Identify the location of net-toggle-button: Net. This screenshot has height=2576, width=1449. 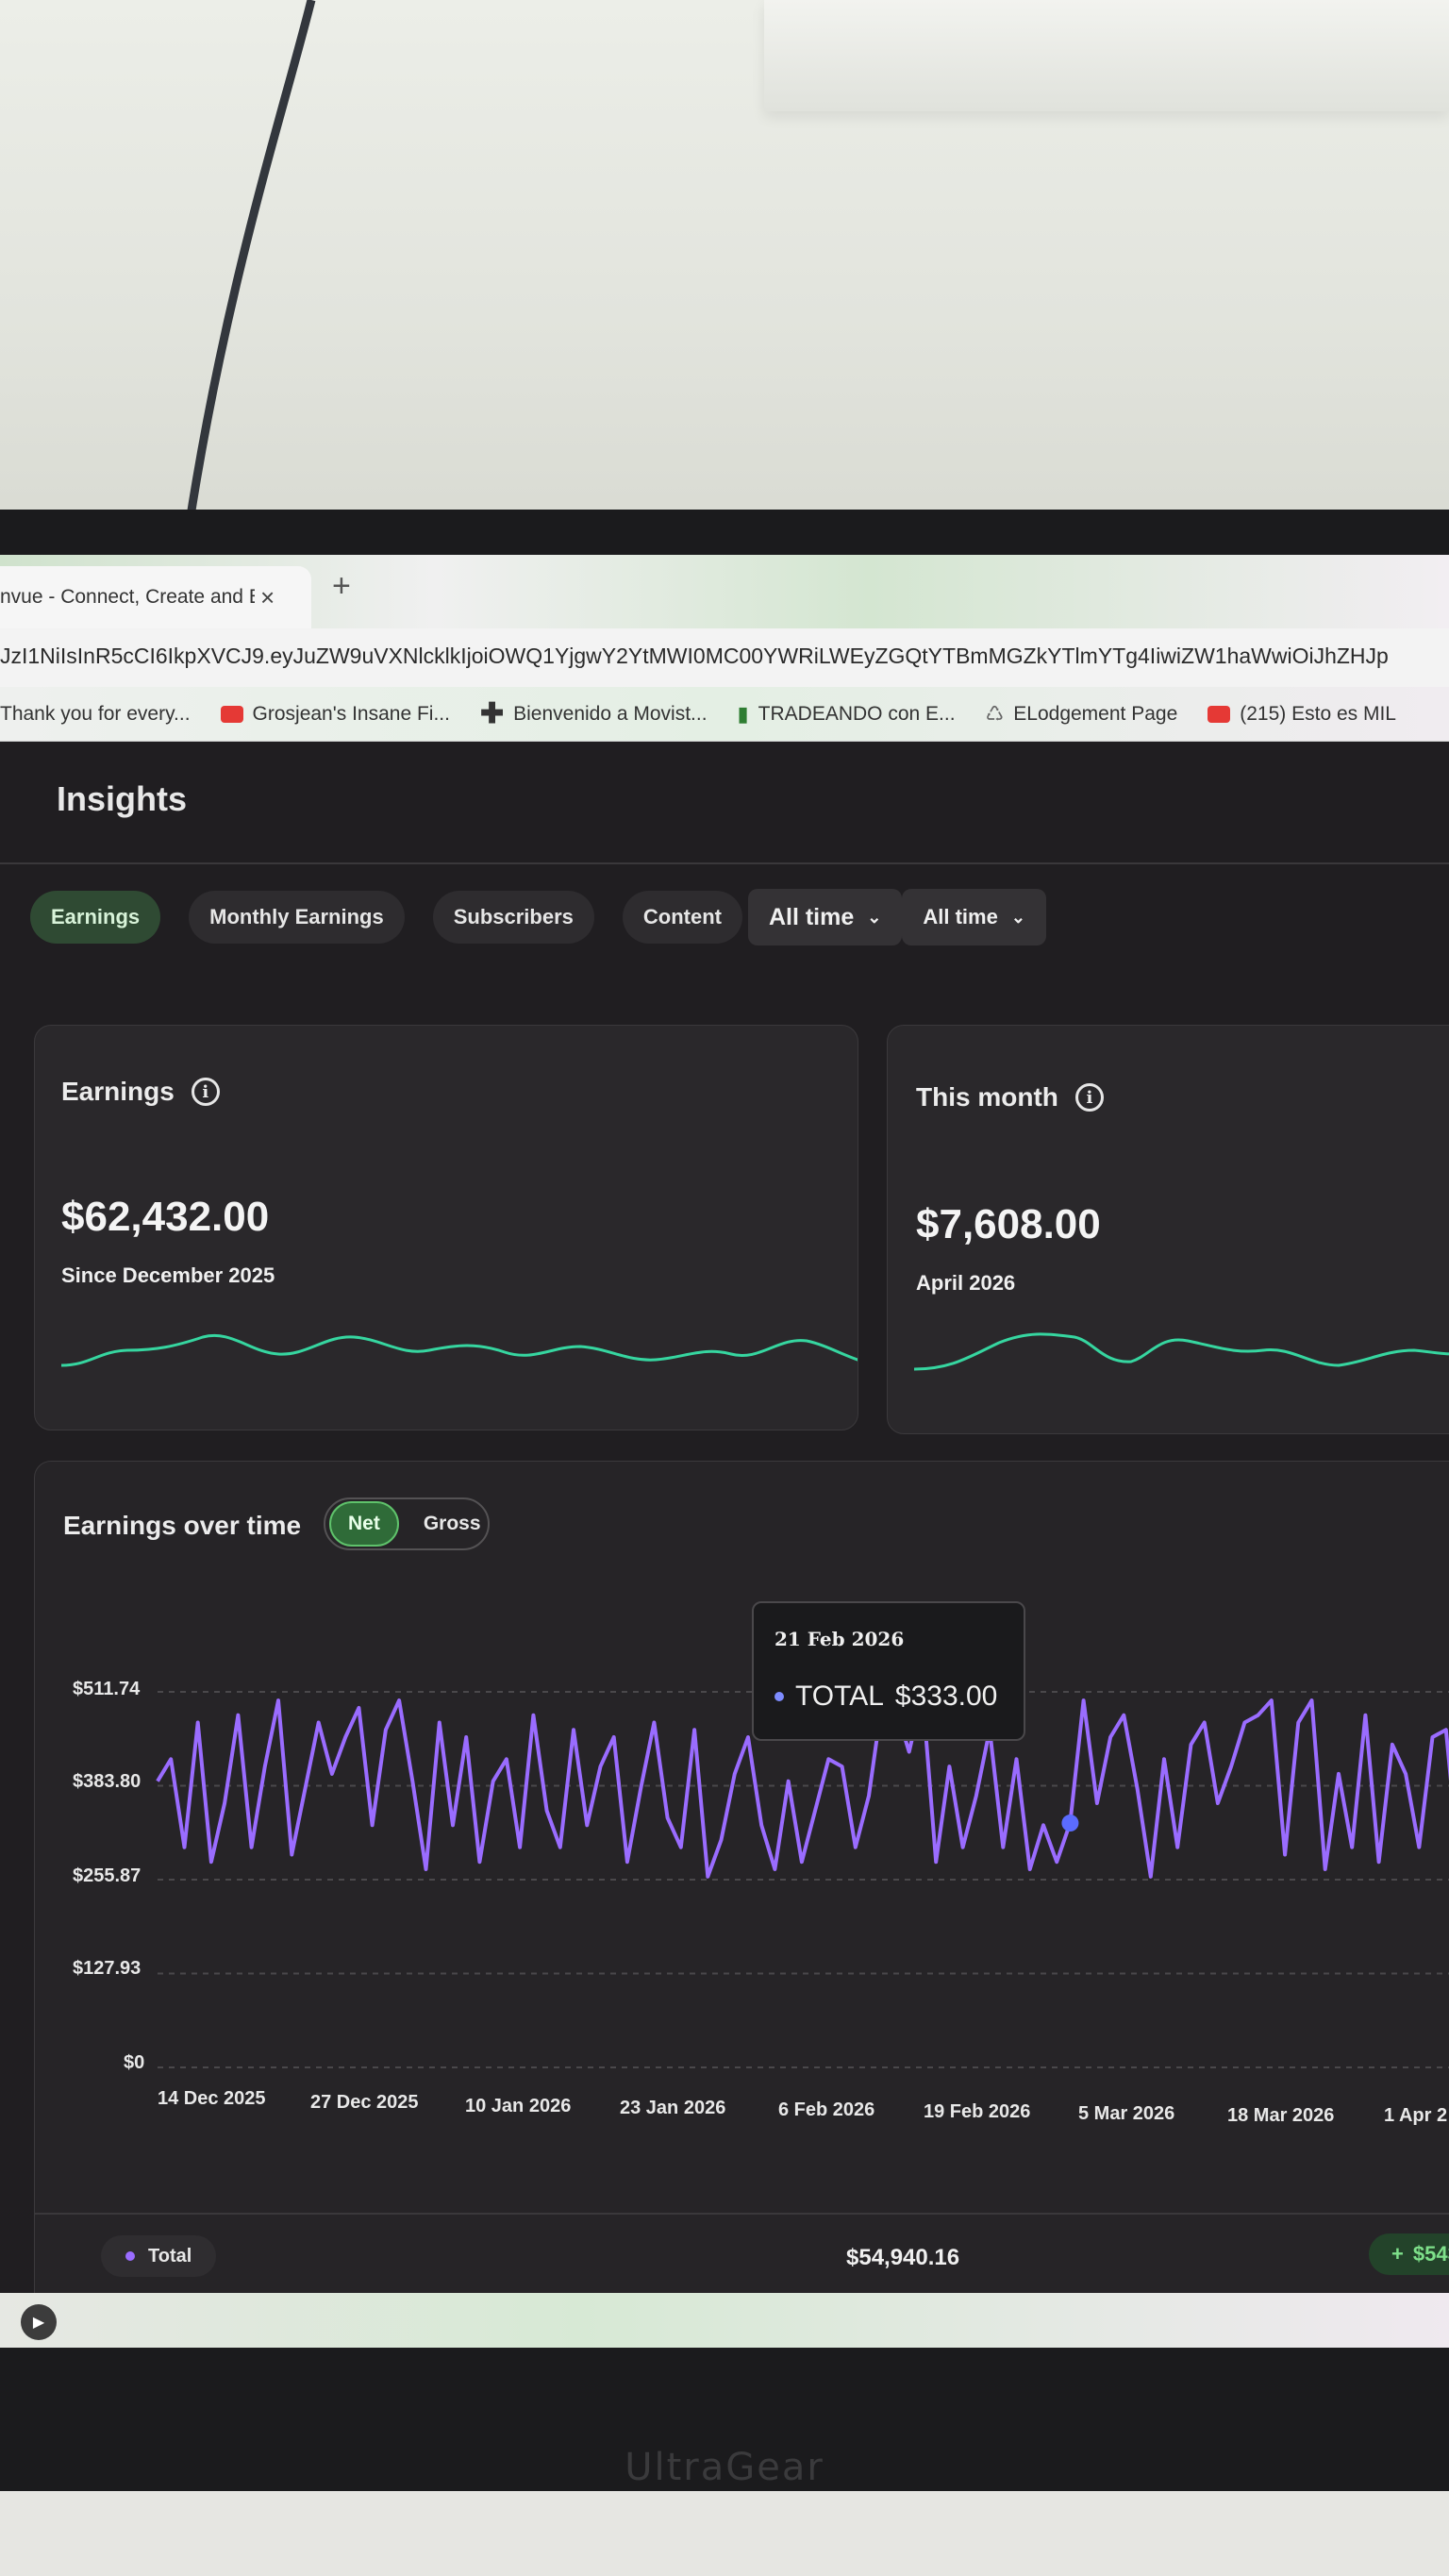
(364, 1524).